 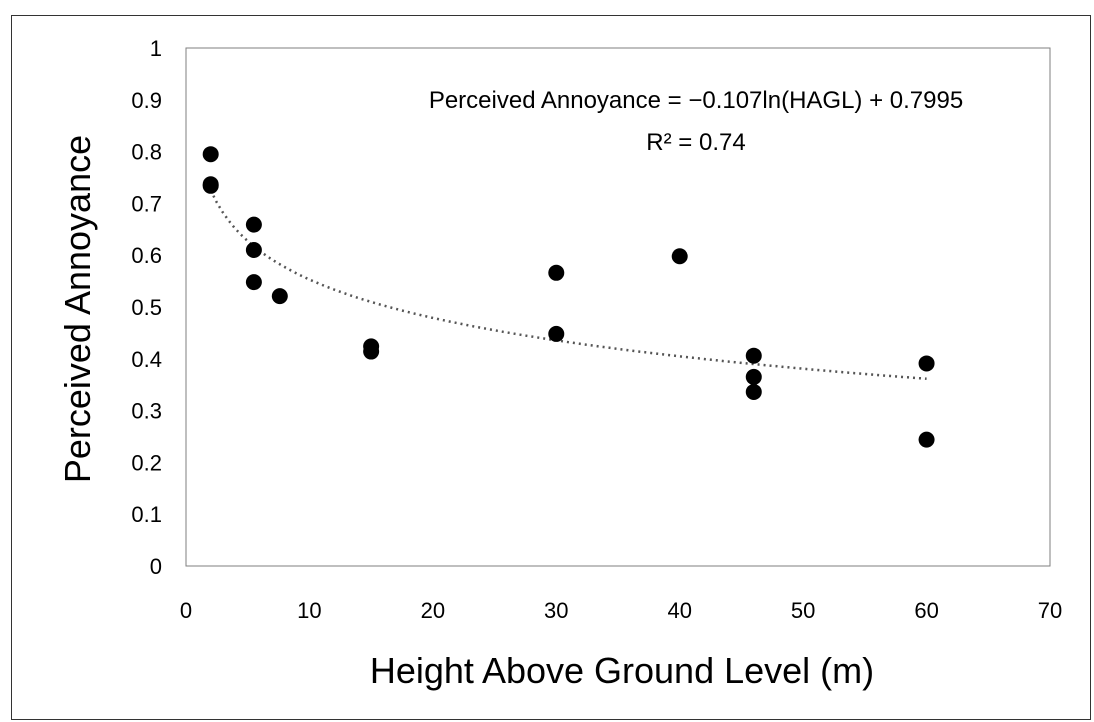 I want to click on y-axis-ticks: 0 0.1 0.2 0.3 0.4 0.5 0.6 0.7 0.8 0.9 1, so click(x=146, y=307).